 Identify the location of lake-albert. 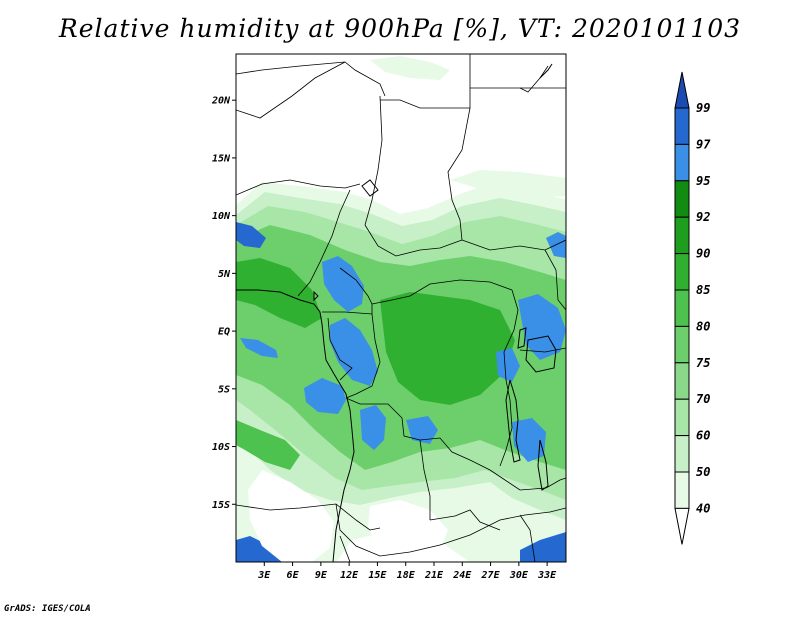
(522, 338).